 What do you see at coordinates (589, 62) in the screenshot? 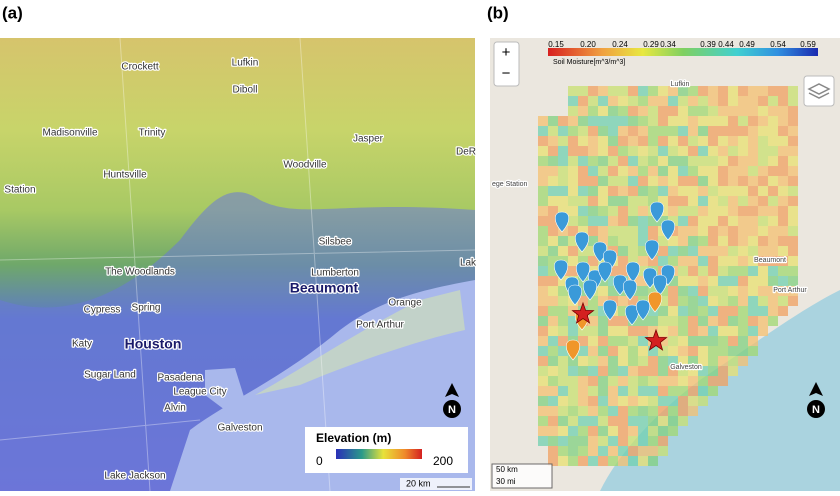
I see `colorbar-title: Soil Moisture[m^3/m^3]` at bounding box center [589, 62].